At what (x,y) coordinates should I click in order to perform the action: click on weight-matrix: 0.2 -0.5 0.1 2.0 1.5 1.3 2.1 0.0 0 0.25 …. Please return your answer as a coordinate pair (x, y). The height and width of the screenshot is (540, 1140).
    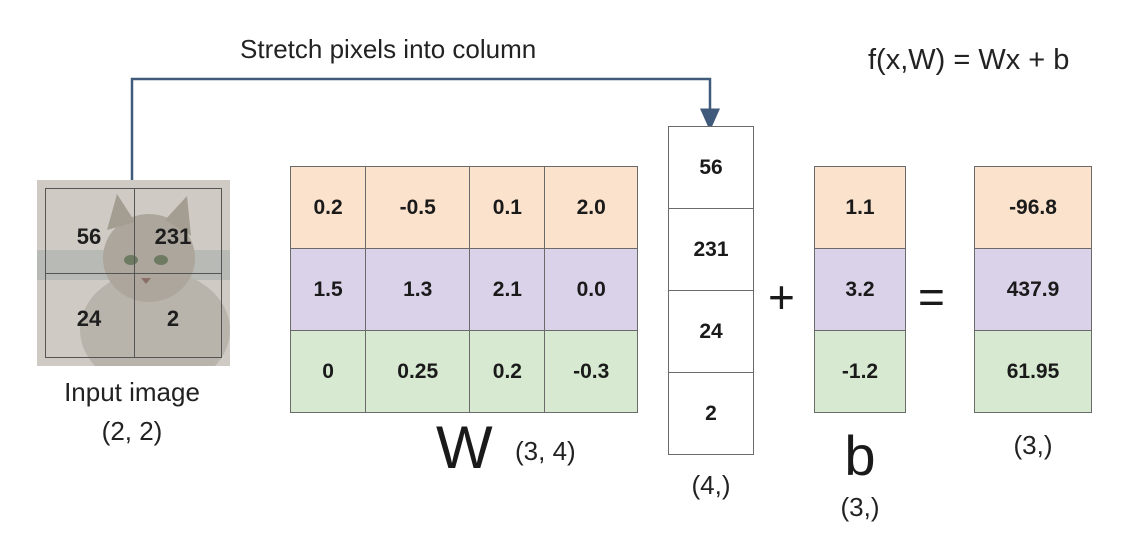
    Looking at the image, I should click on (463, 289).